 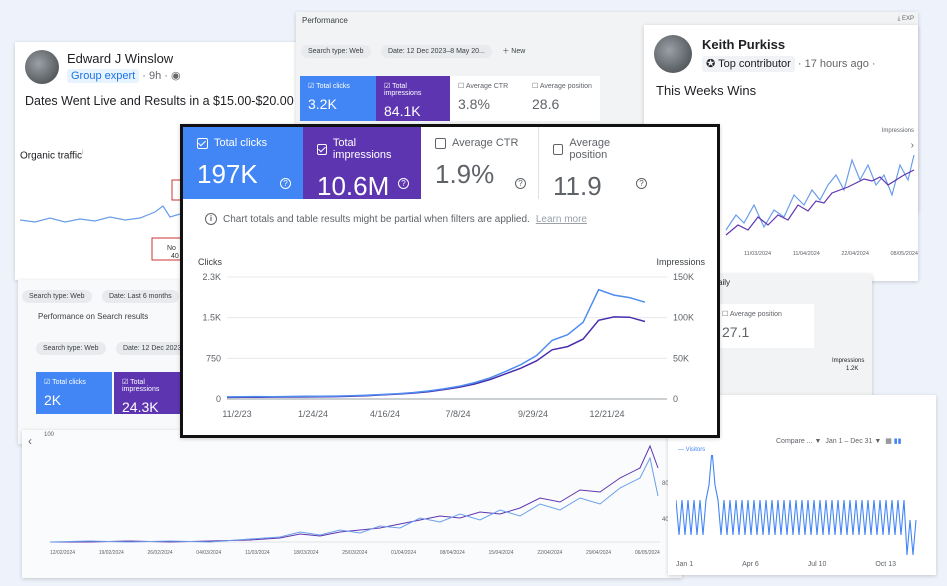 What do you see at coordinates (93, 316) in the screenshot?
I see `search-results-title: Performance on Search results` at bounding box center [93, 316].